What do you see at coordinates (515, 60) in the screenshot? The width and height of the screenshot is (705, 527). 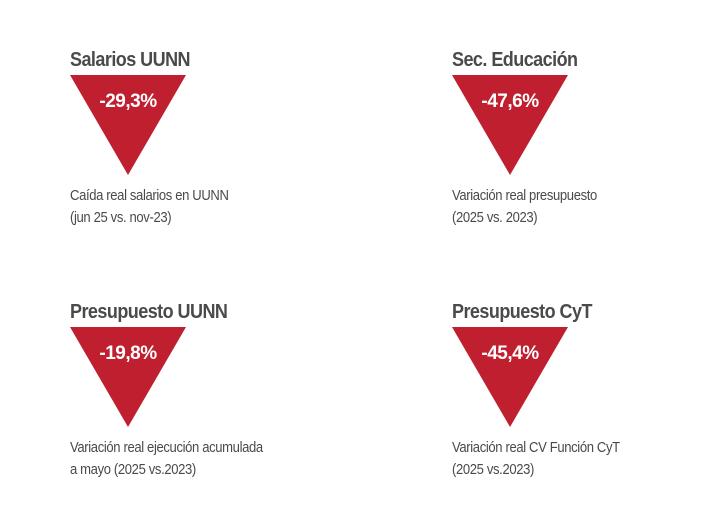 I see `card-title: Sec. Educación` at bounding box center [515, 60].